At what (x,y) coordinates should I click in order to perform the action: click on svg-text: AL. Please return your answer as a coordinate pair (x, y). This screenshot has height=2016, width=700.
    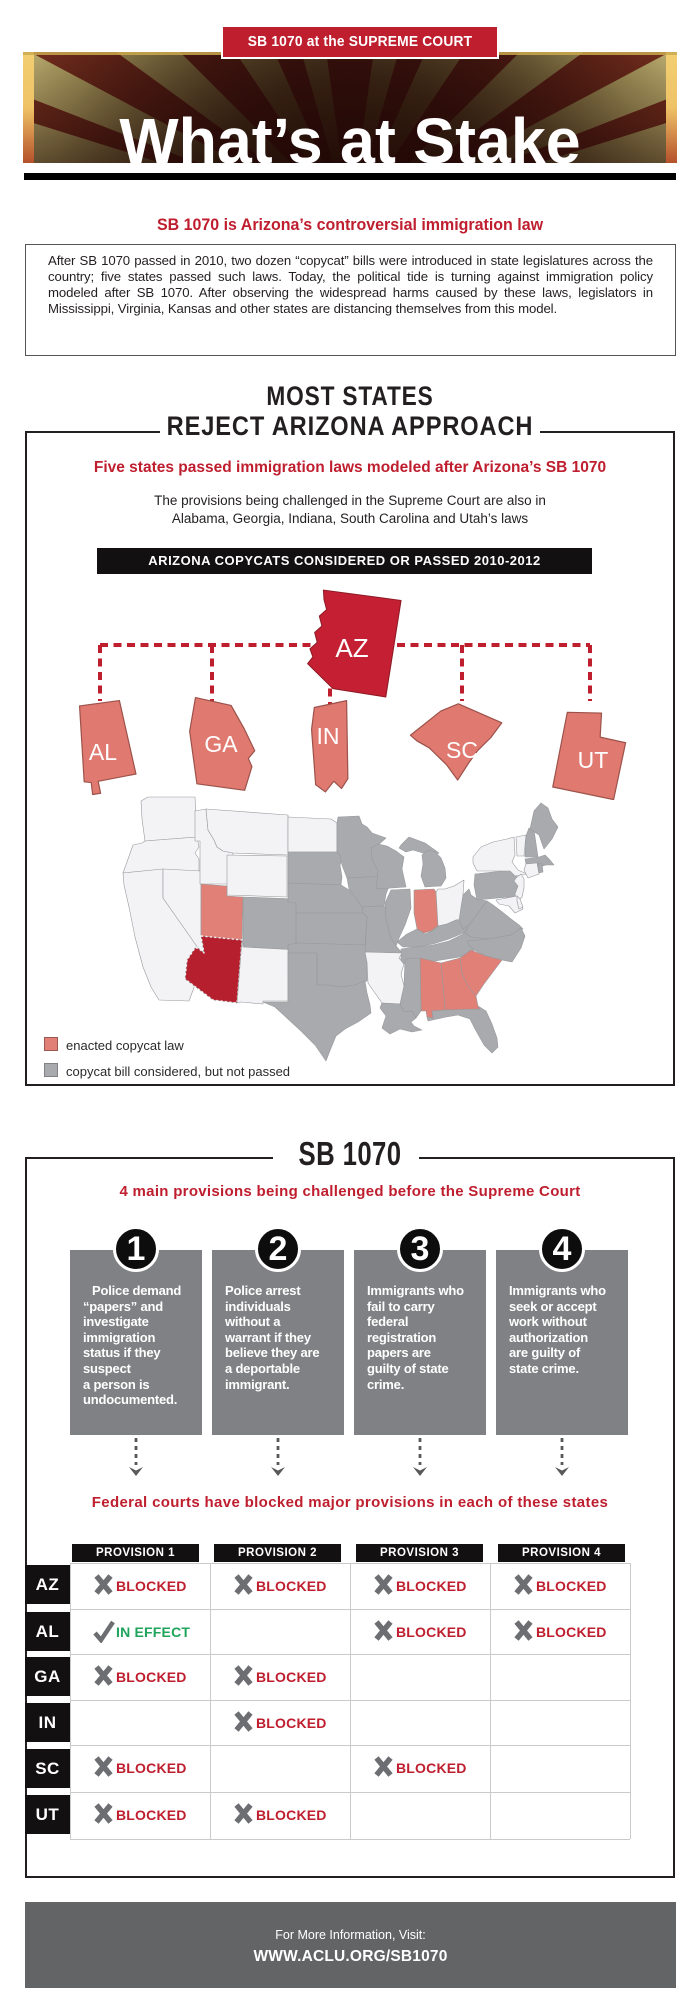
    Looking at the image, I should click on (103, 752).